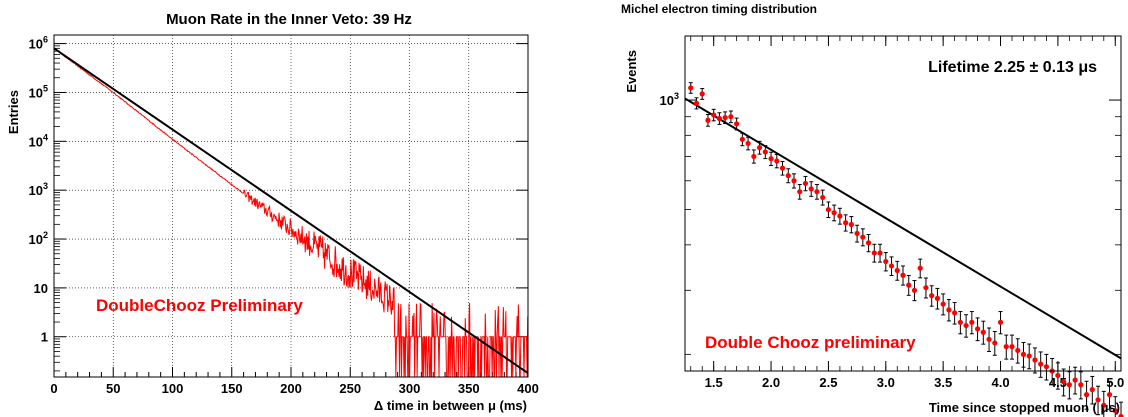  Describe the element at coordinates (886, 382) in the screenshot. I see `right-x-tick-label: 3.0` at that location.